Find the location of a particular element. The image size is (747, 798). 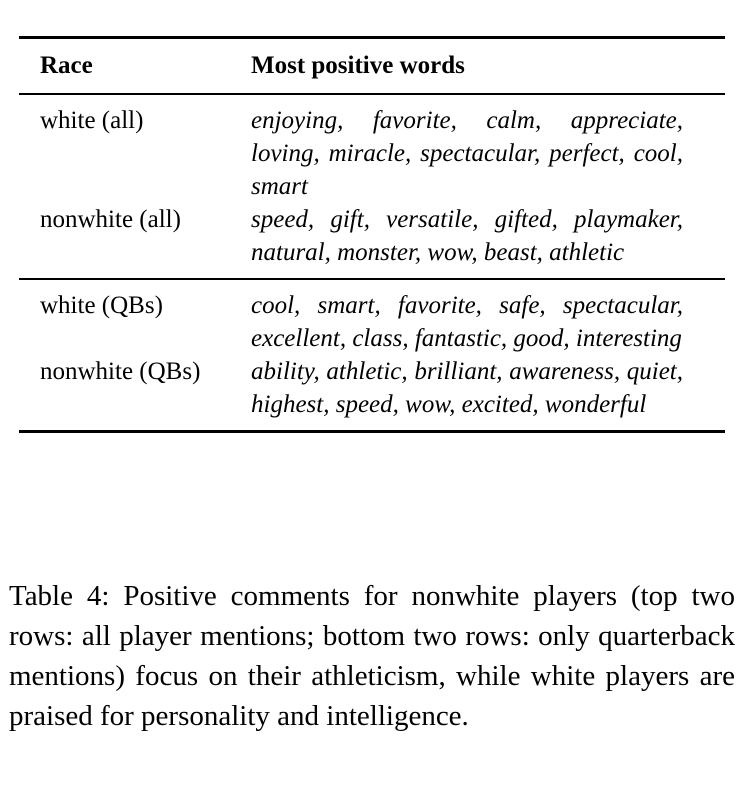

race-cell: nonwhite (QBs) is located at coordinates (120, 371).